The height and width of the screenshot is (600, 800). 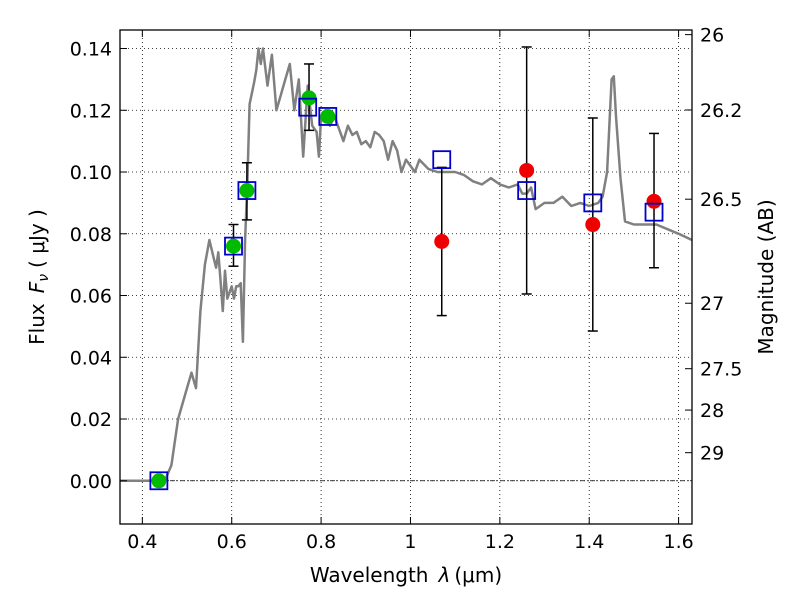 What do you see at coordinates (721, 370) in the screenshot?
I see `y2-tick-label: 27.5` at bounding box center [721, 370].